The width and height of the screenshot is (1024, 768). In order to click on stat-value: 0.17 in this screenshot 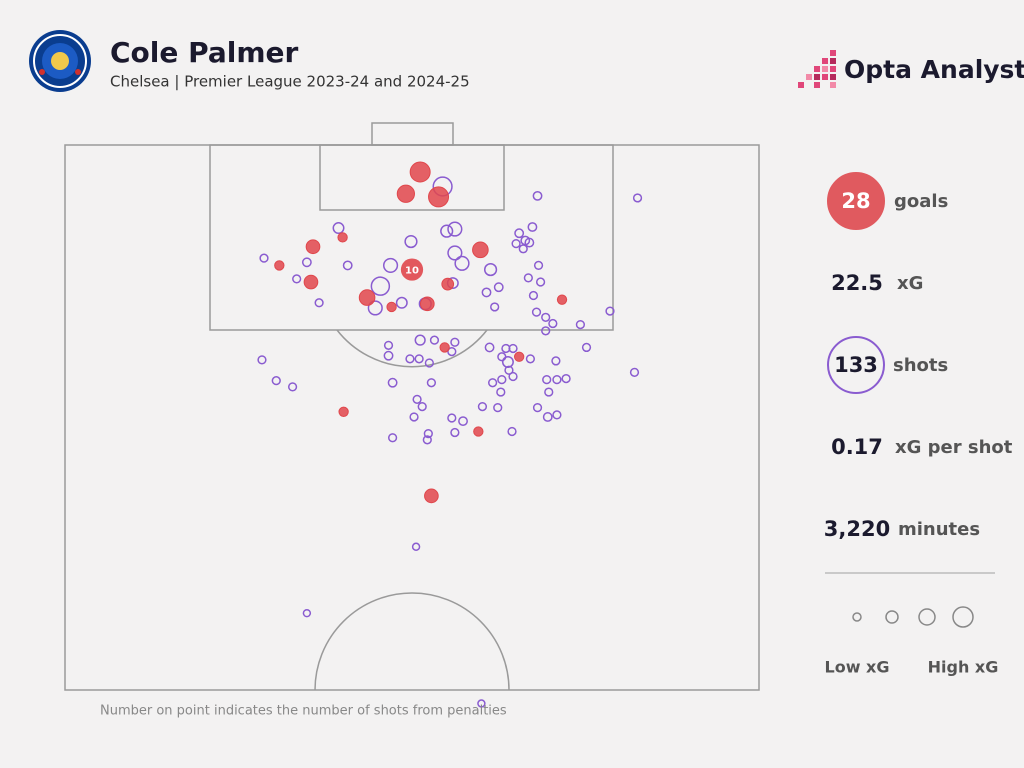, I will do `click(857, 447)`.